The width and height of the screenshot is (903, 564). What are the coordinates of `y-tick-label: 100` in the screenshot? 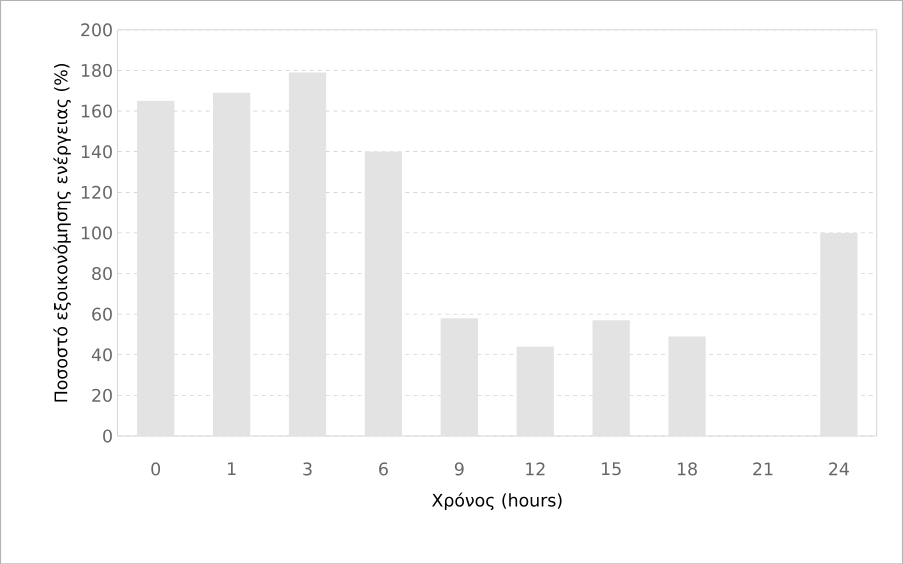 It's located at (97, 233).